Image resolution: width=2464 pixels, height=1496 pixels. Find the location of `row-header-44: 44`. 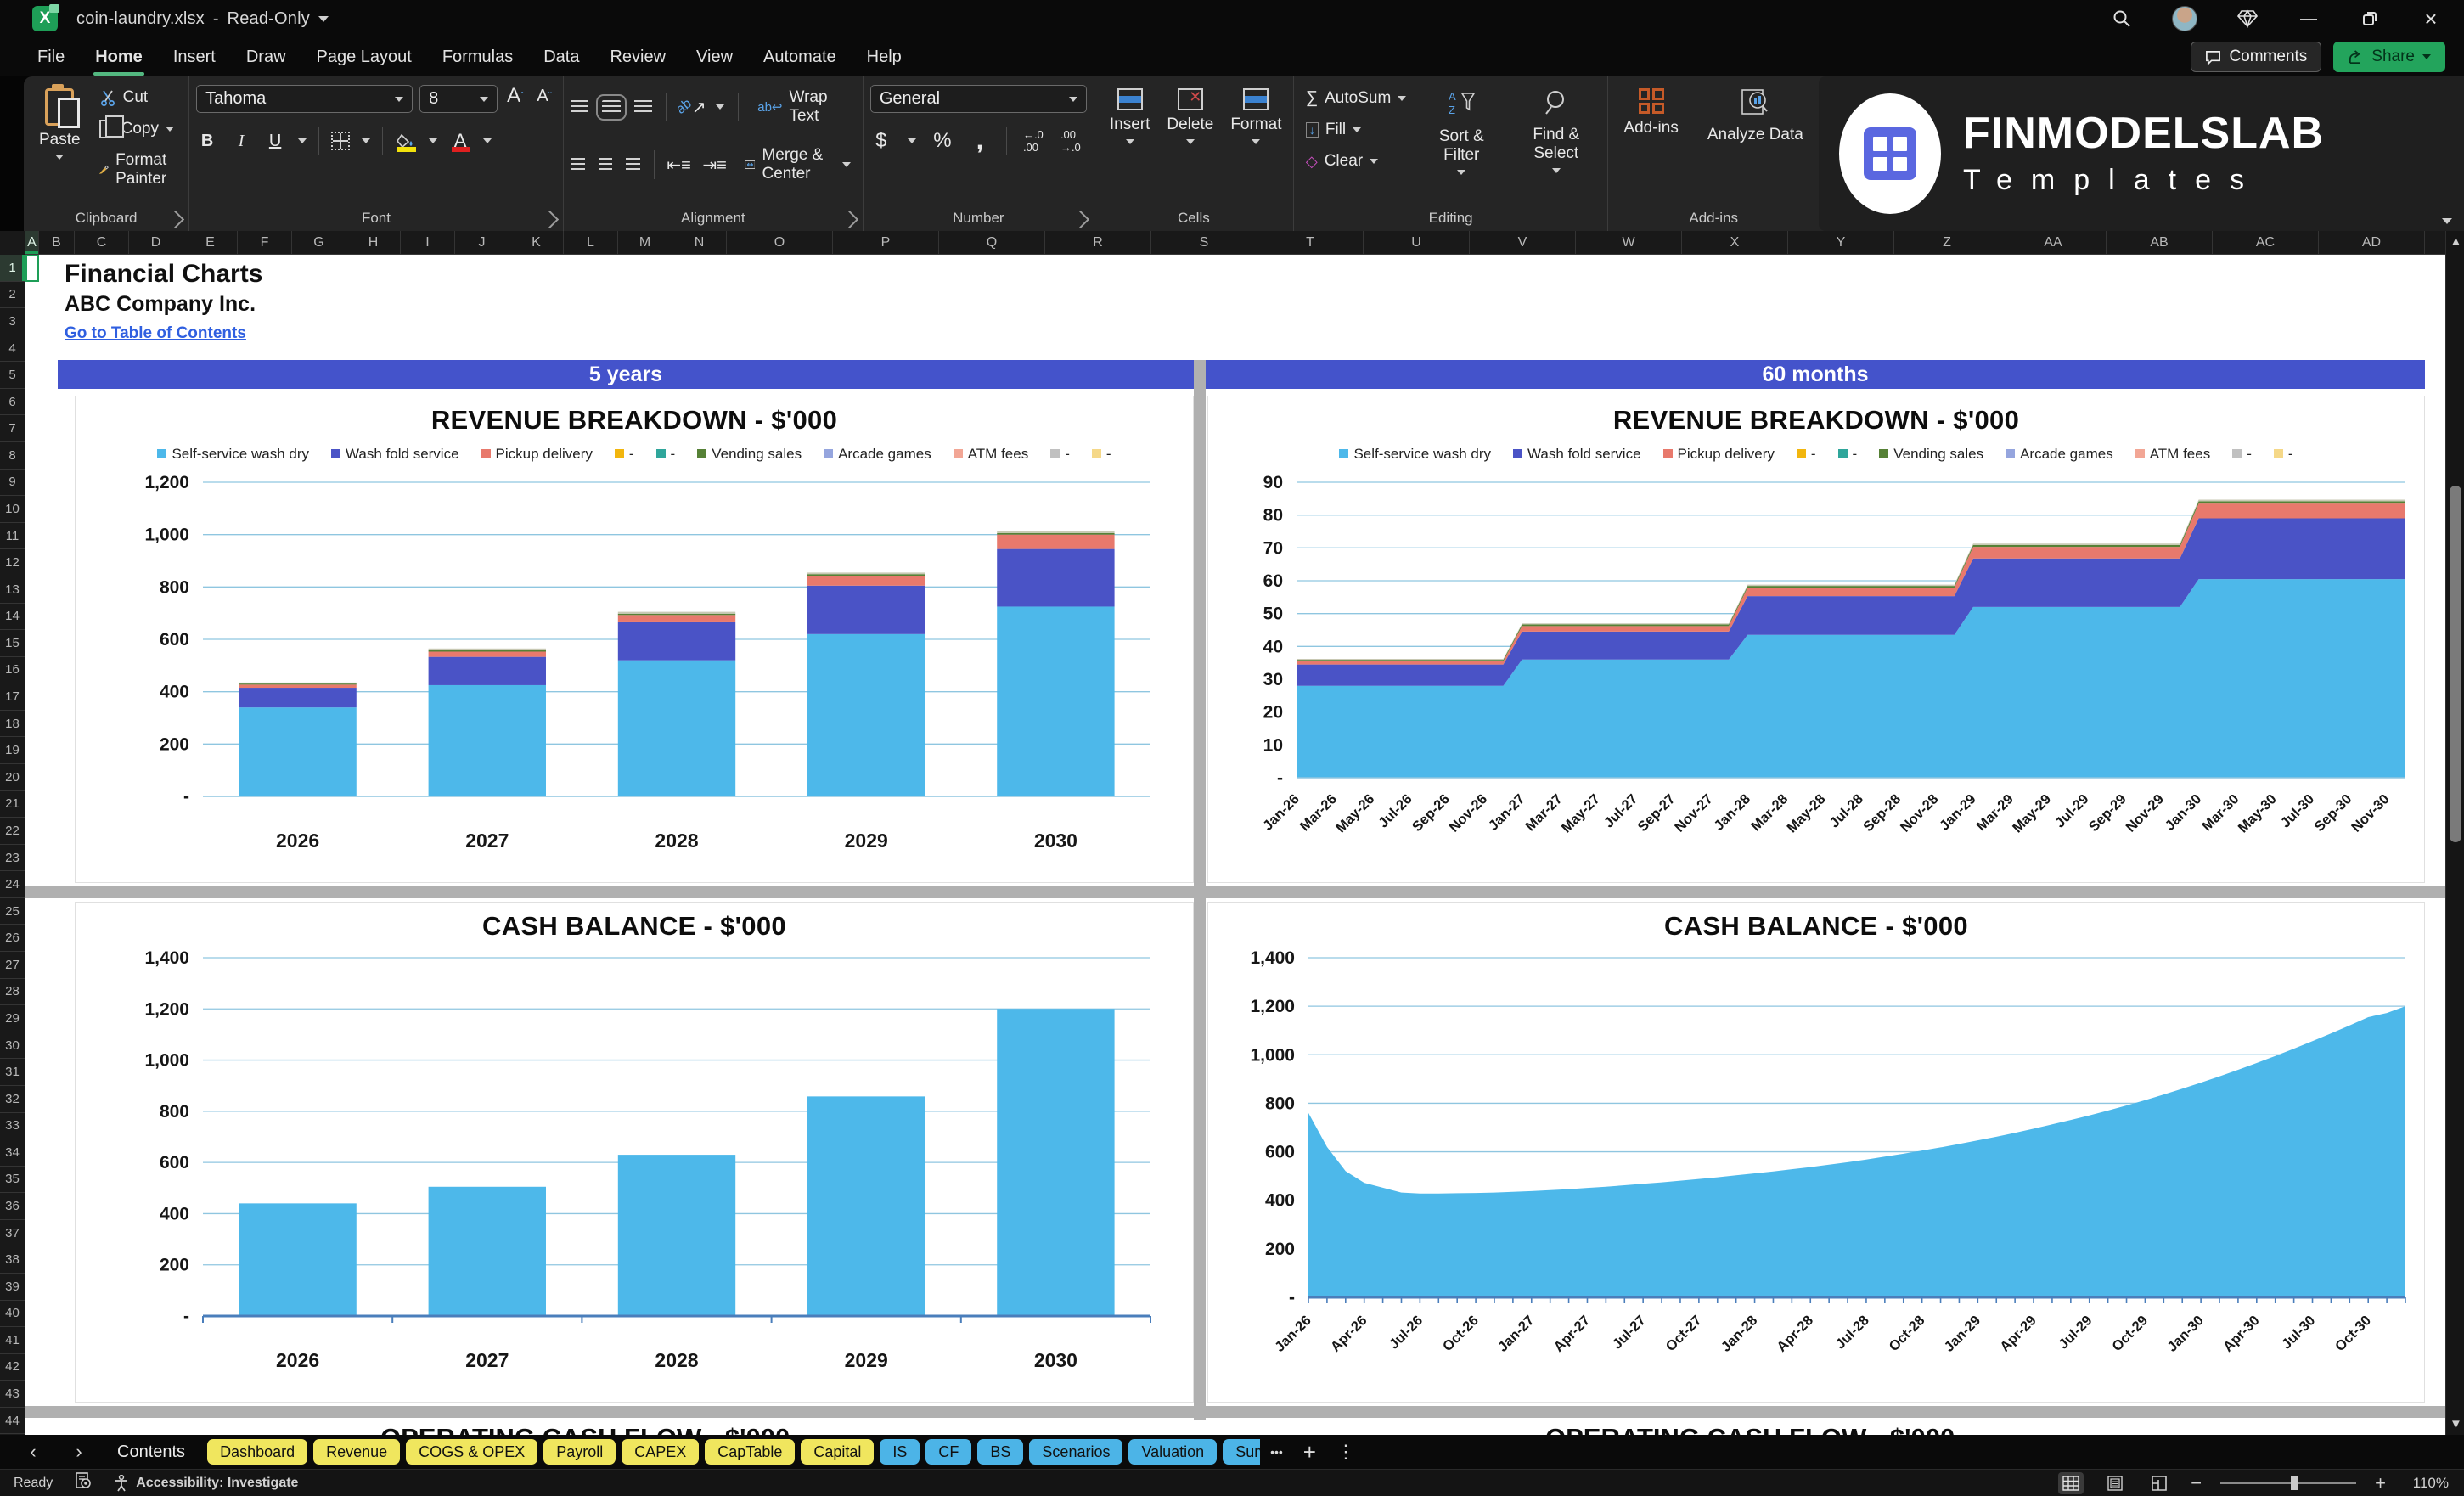

row-header-44: 44 is located at coordinates (12, 1421).